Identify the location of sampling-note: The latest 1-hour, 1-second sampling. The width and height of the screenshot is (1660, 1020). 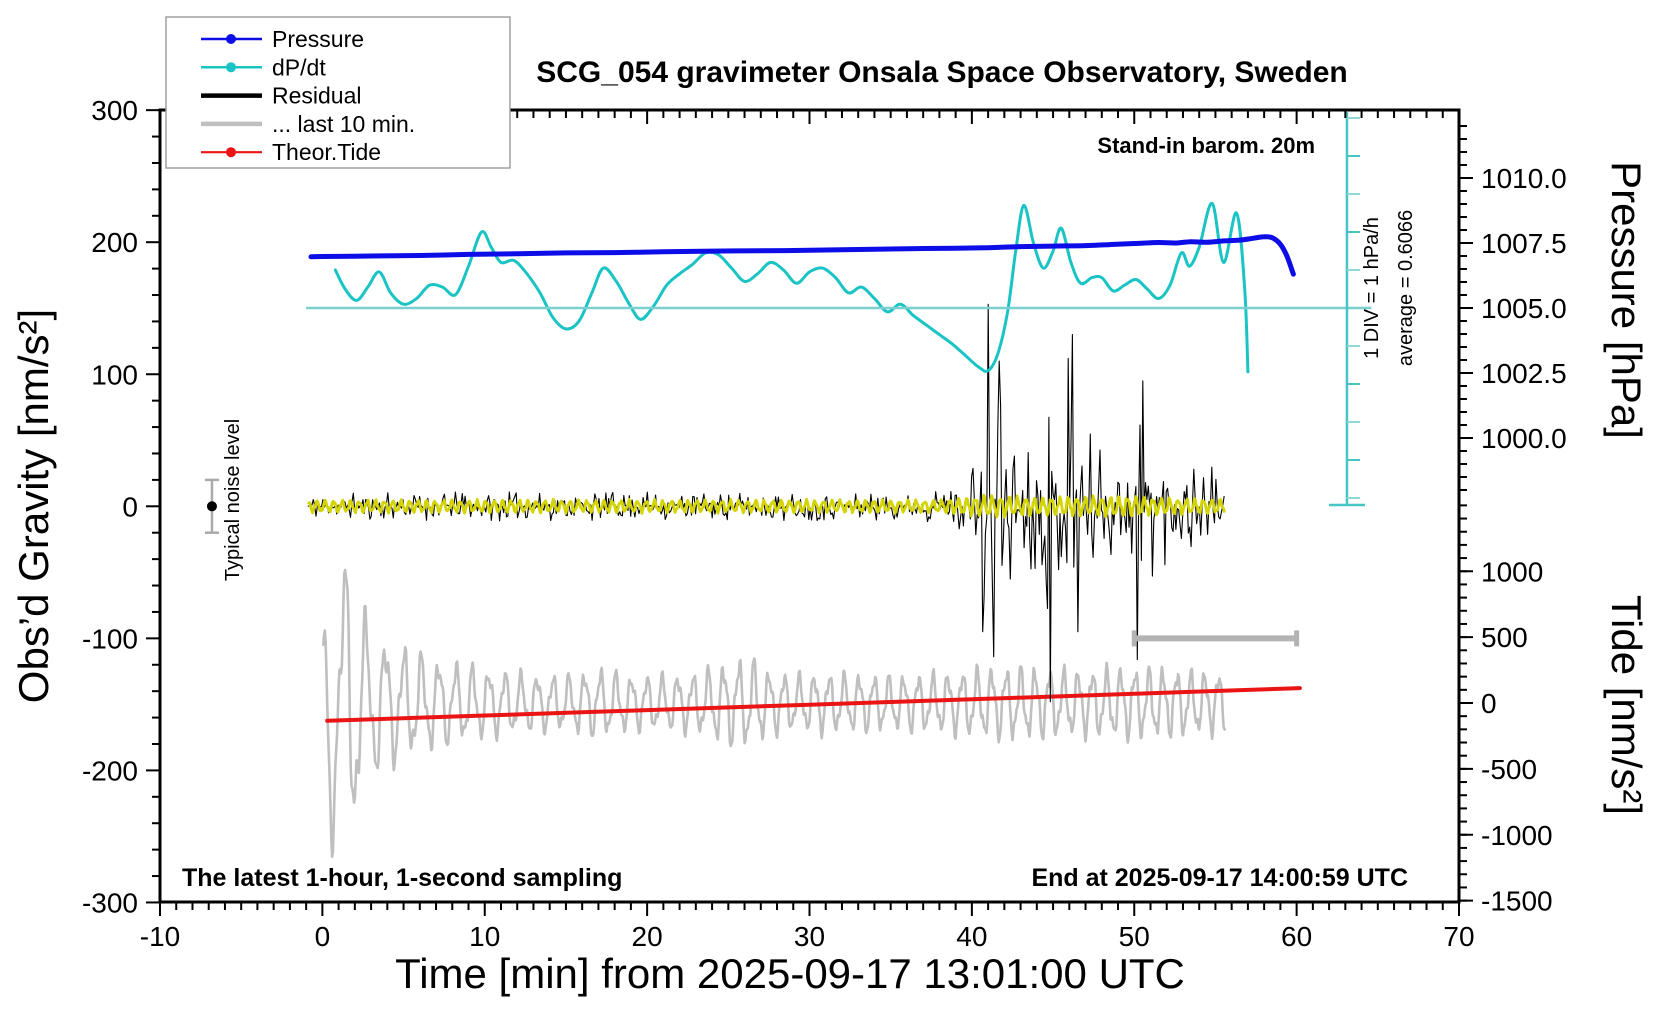
(402, 878).